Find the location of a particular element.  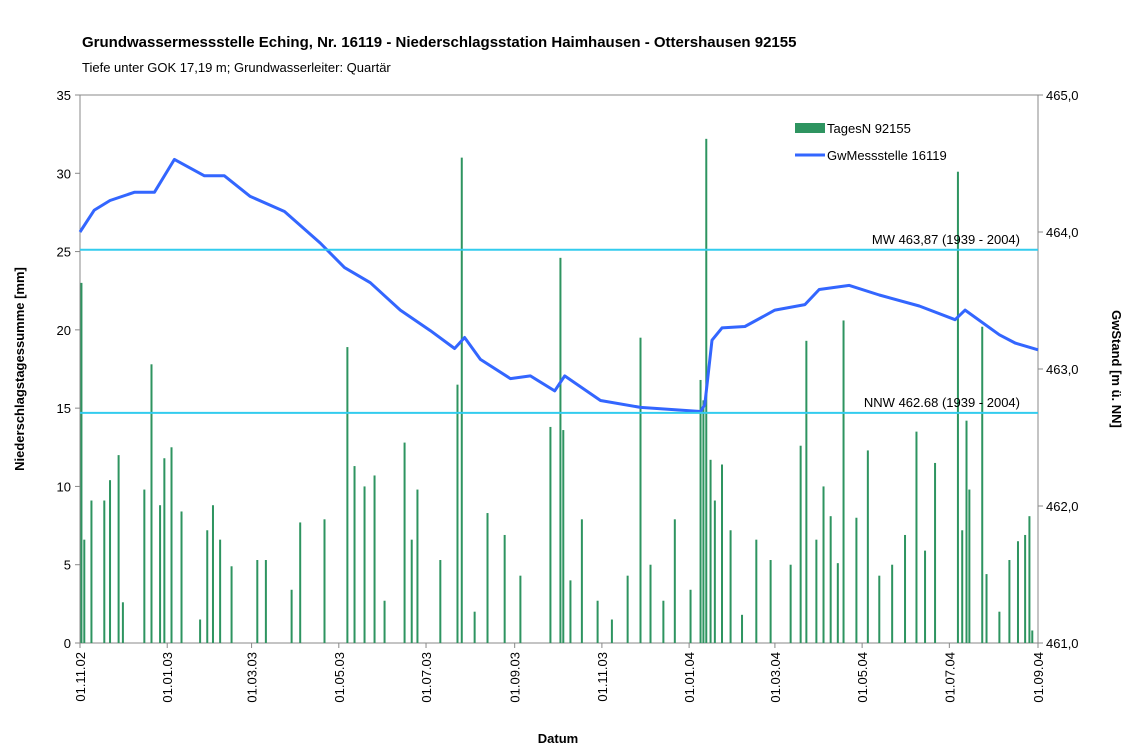

y2-tick-label: 461,0 is located at coordinates (1062, 643).